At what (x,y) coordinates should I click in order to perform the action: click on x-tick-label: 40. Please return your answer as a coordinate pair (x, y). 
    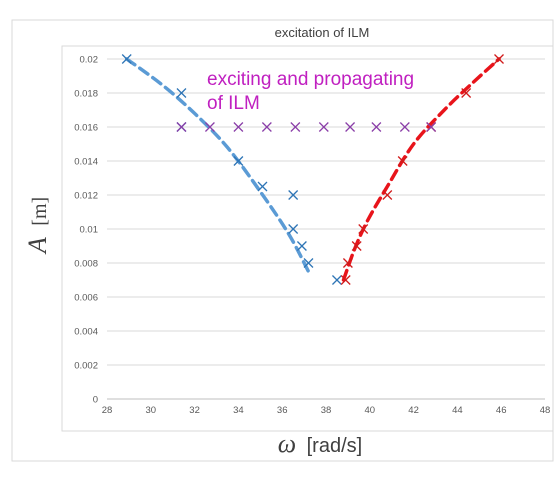
    Looking at the image, I should click on (370, 410).